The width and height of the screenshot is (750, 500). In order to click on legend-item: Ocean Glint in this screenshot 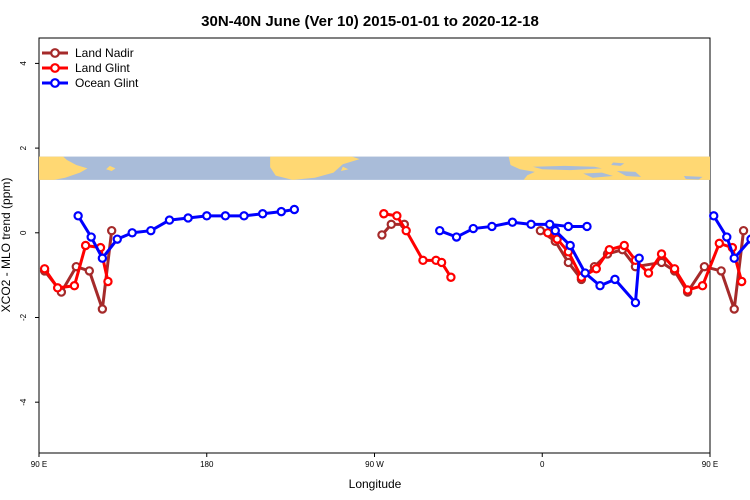, I will do `click(90, 83)`.